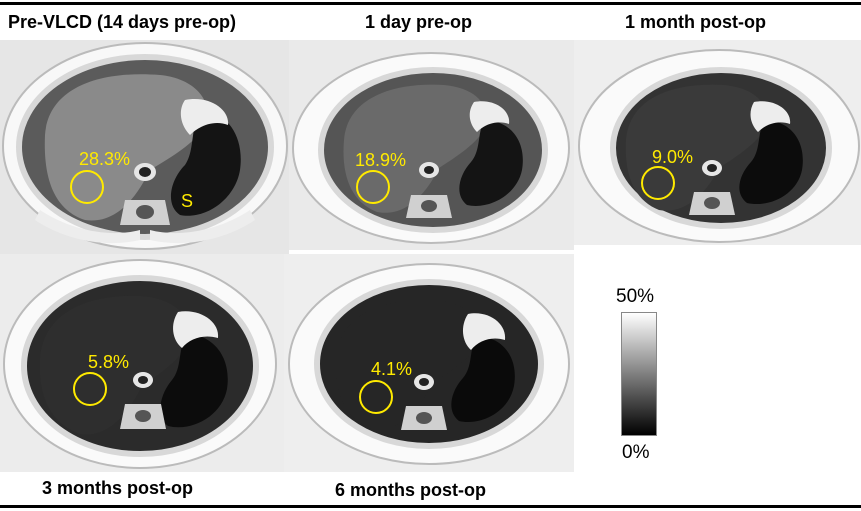 Image resolution: width=861 pixels, height=511 pixels. I want to click on colorbar-min-label: 0%, so click(636, 452).